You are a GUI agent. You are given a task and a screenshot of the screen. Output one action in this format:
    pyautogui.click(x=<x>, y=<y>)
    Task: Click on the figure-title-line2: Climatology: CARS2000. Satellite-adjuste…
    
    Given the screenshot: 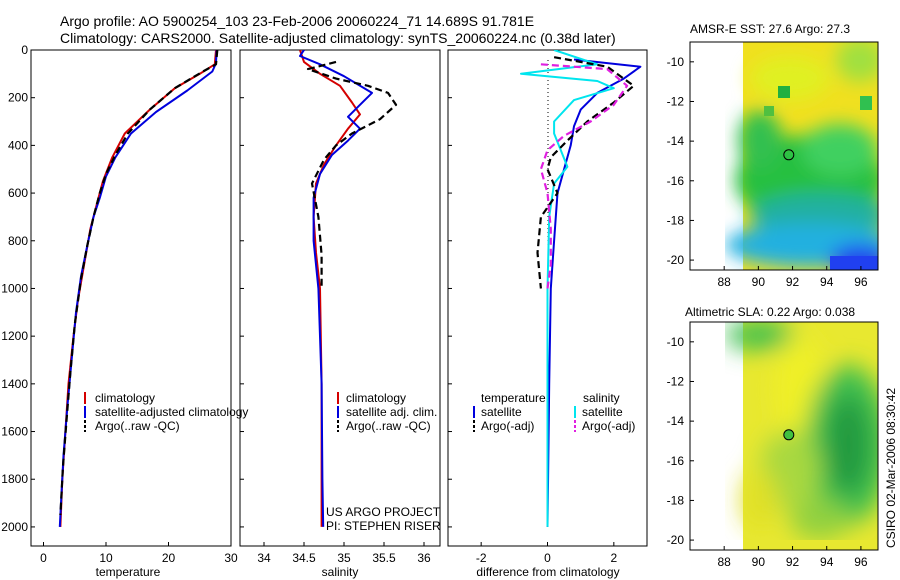 What is the action you would take?
    pyautogui.click(x=338, y=38)
    